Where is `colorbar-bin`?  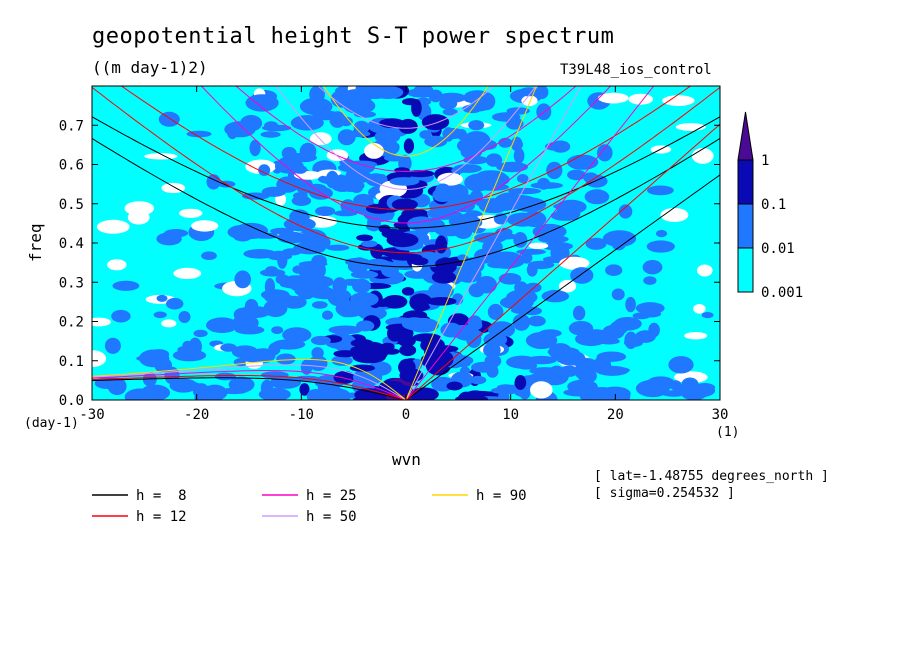
colorbar-bin is located at coordinates (745, 182).